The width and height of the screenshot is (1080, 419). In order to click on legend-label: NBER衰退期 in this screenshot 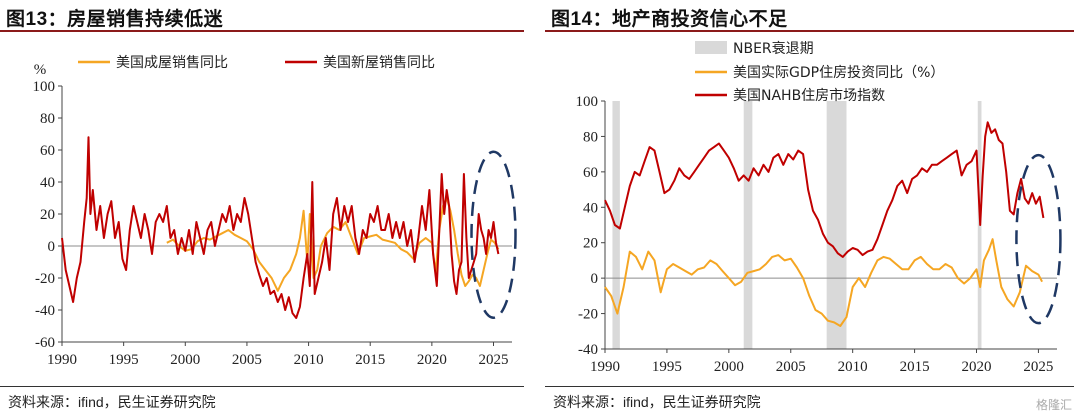, I will do `click(773, 48)`.